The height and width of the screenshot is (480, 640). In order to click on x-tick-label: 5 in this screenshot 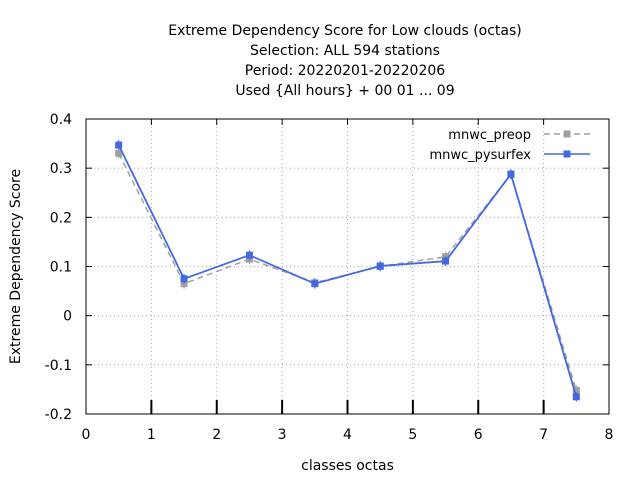, I will do `click(412, 435)`.